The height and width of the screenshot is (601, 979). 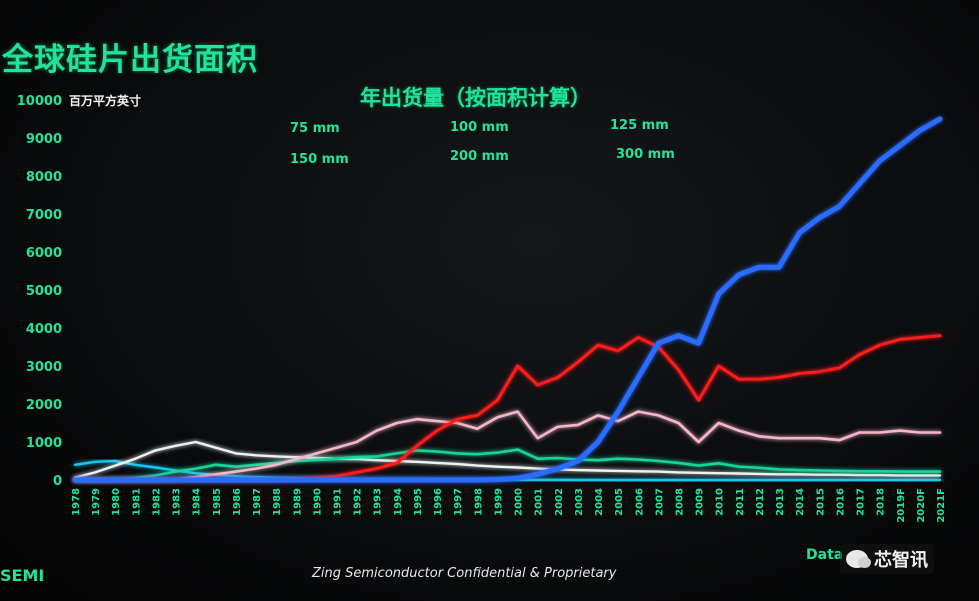 What do you see at coordinates (116, 502) in the screenshot?
I see `x-tick-label: 1980` at bounding box center [116, 502].